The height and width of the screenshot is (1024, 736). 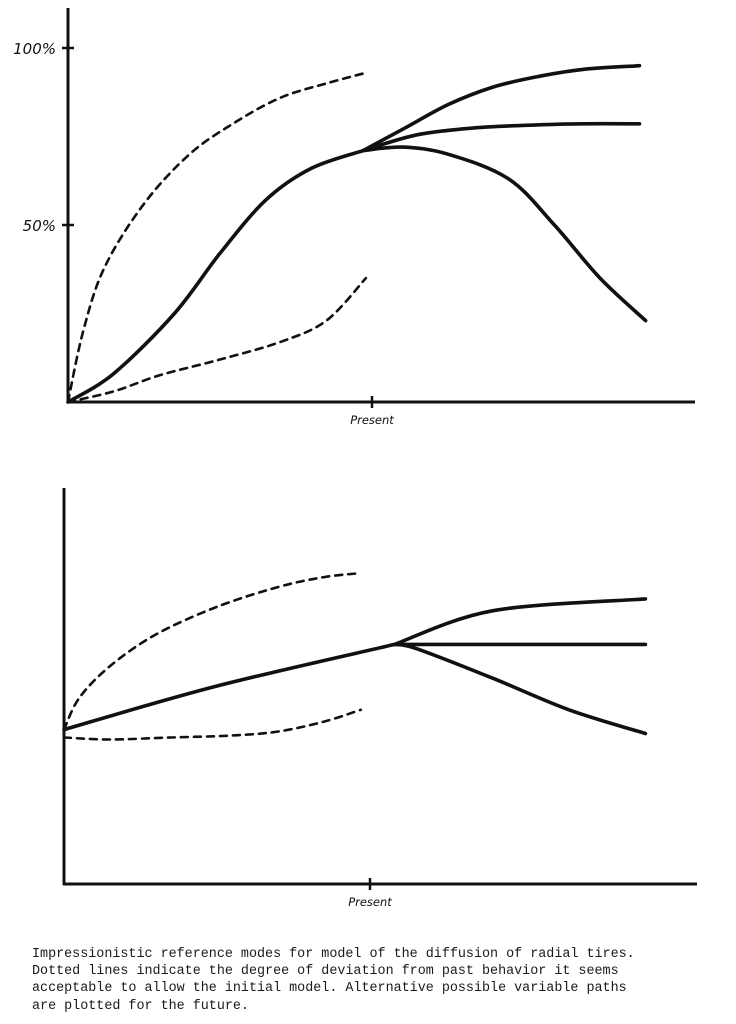 I want to click on y-tick-label: 50%, so click(x=39, y=226).